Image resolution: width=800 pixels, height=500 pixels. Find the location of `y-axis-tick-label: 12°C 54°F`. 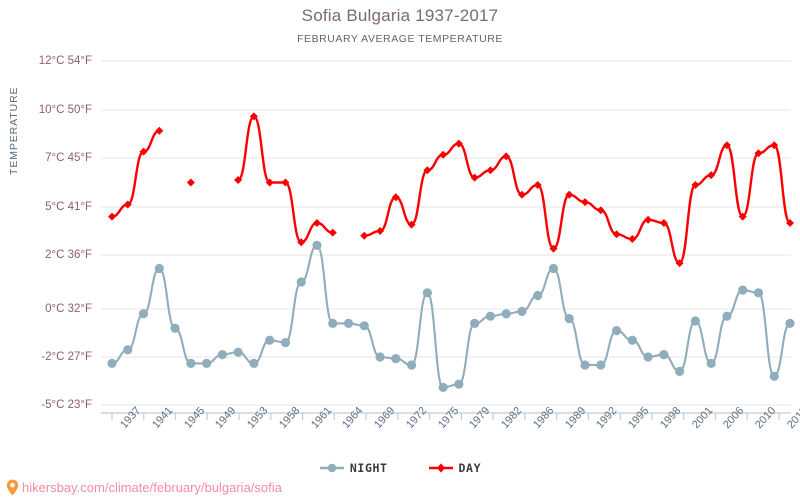

y-axis-tick-label: 12°C 54°F is located at coordinates (65, 61).